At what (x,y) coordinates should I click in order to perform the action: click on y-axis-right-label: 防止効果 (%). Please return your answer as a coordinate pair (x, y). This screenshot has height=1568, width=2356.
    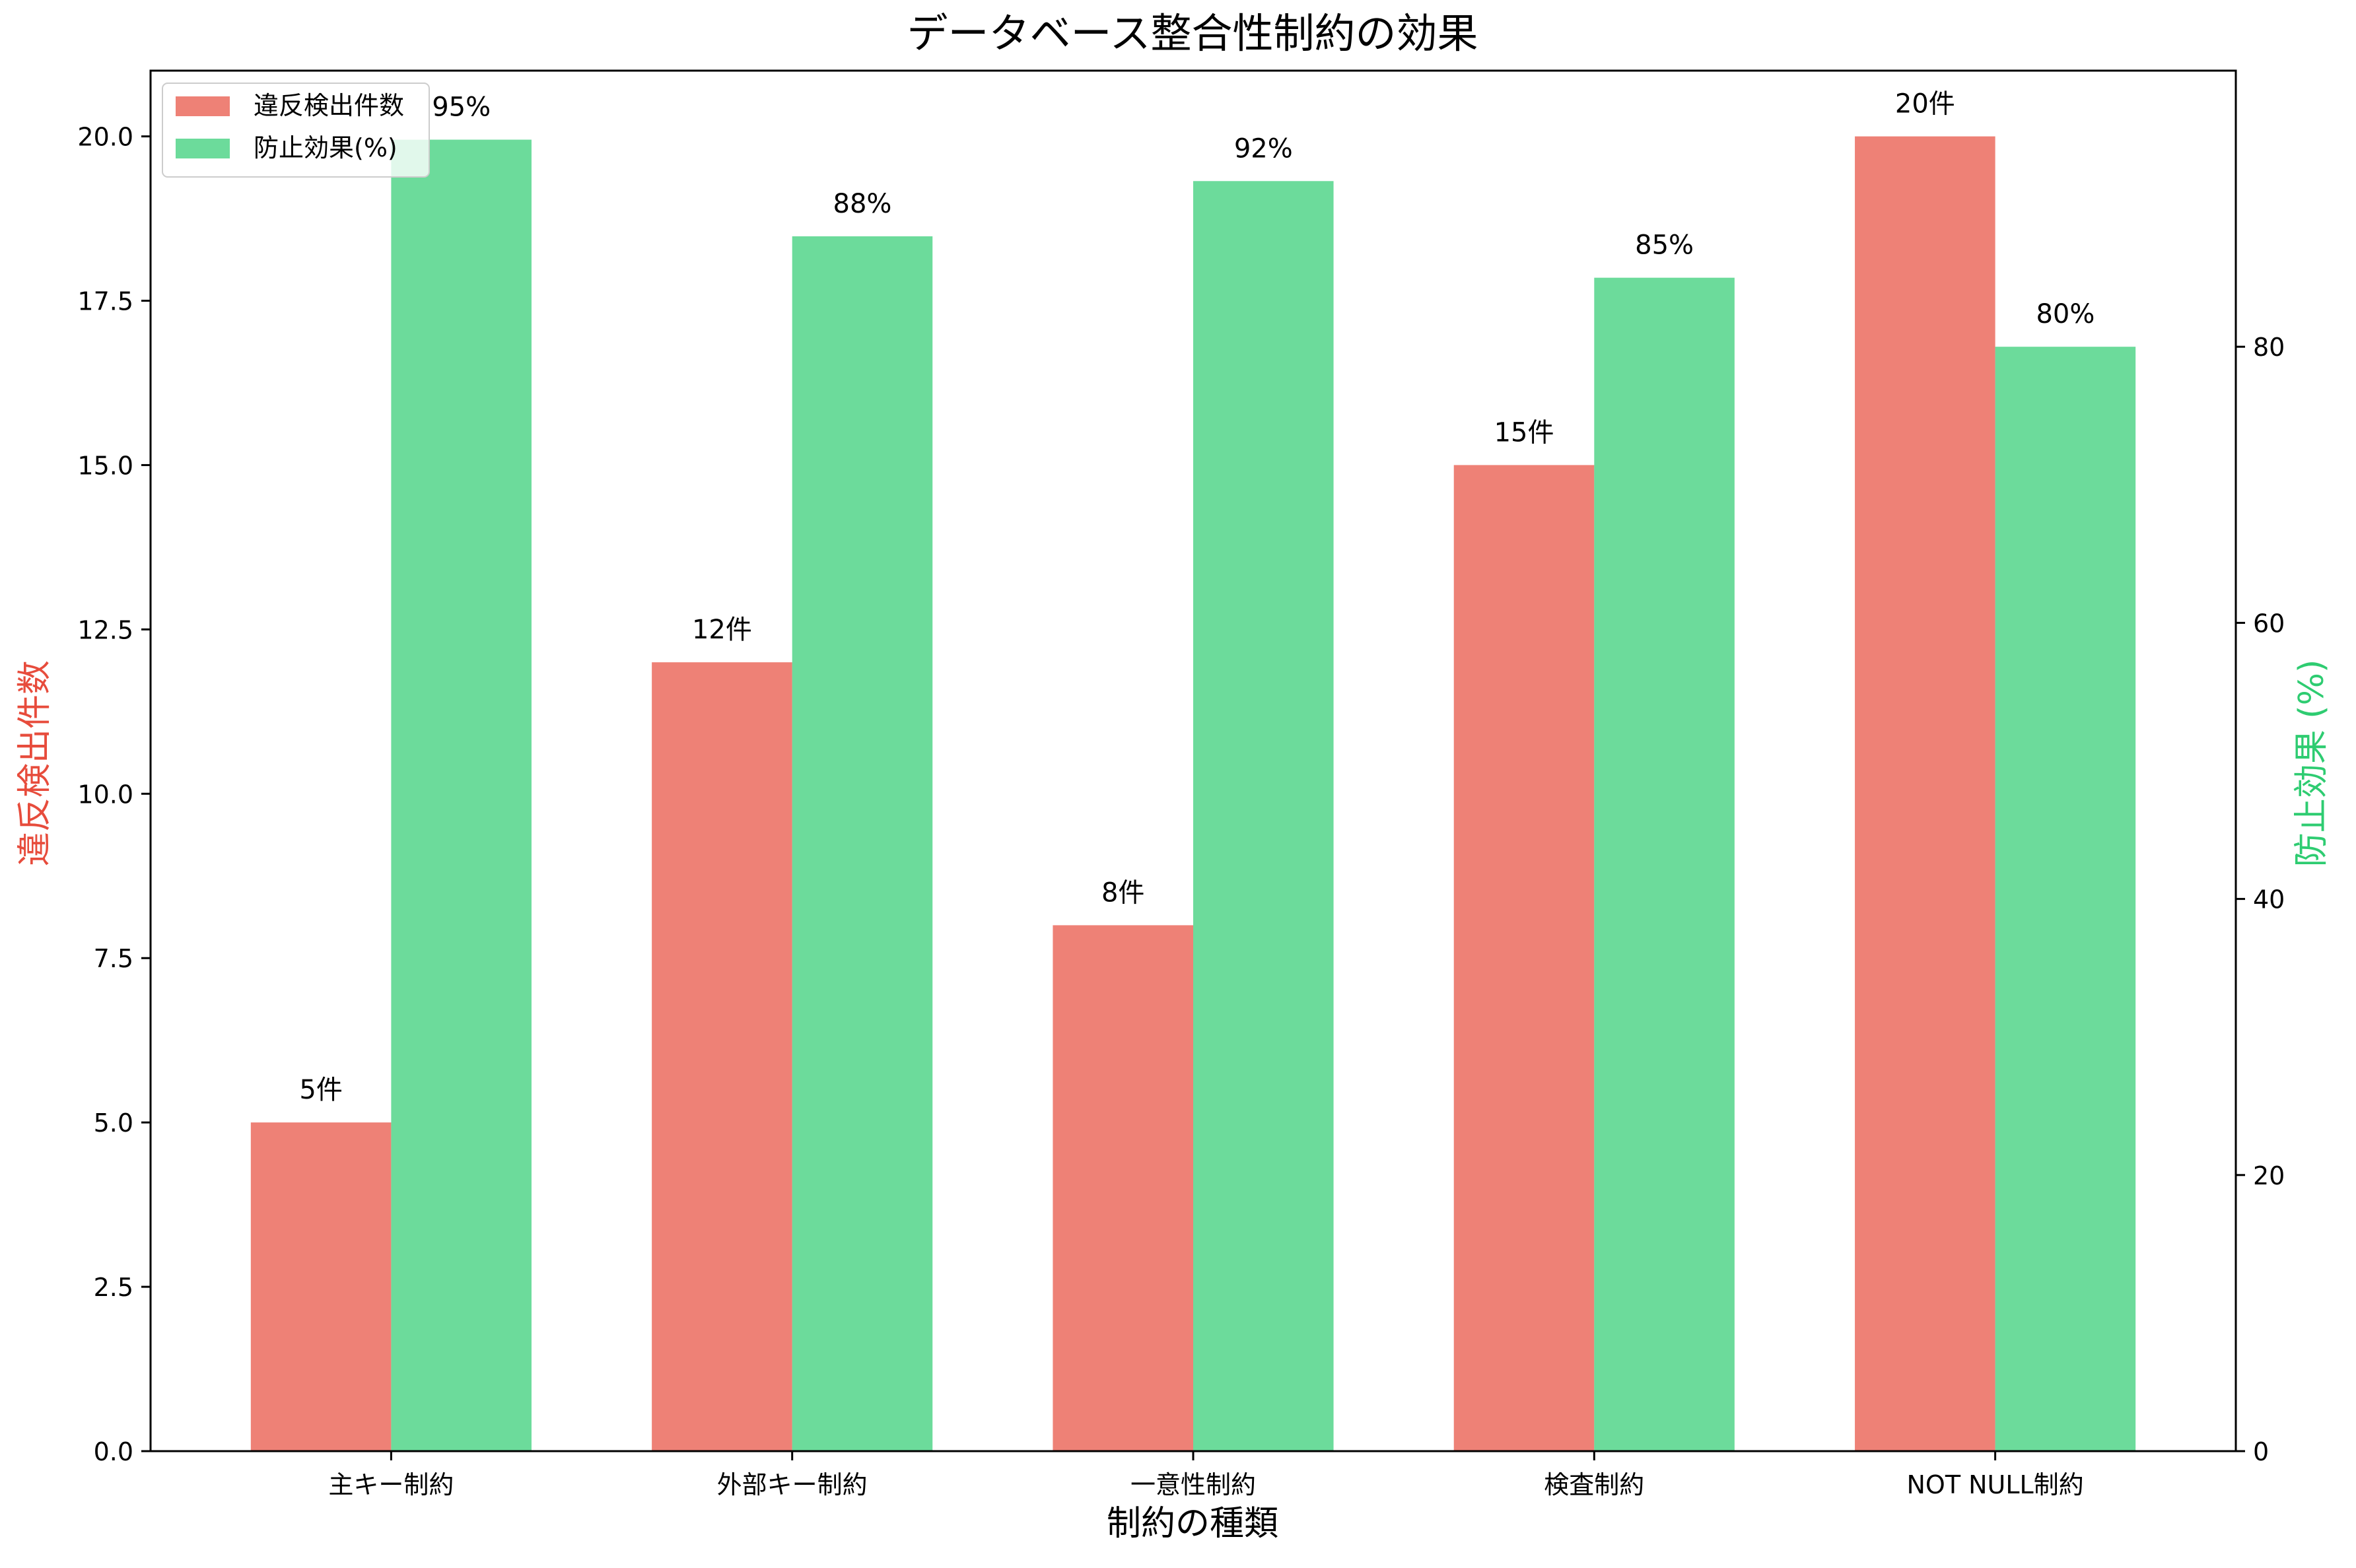
    Looking at the image, I should click on (2312, 764).